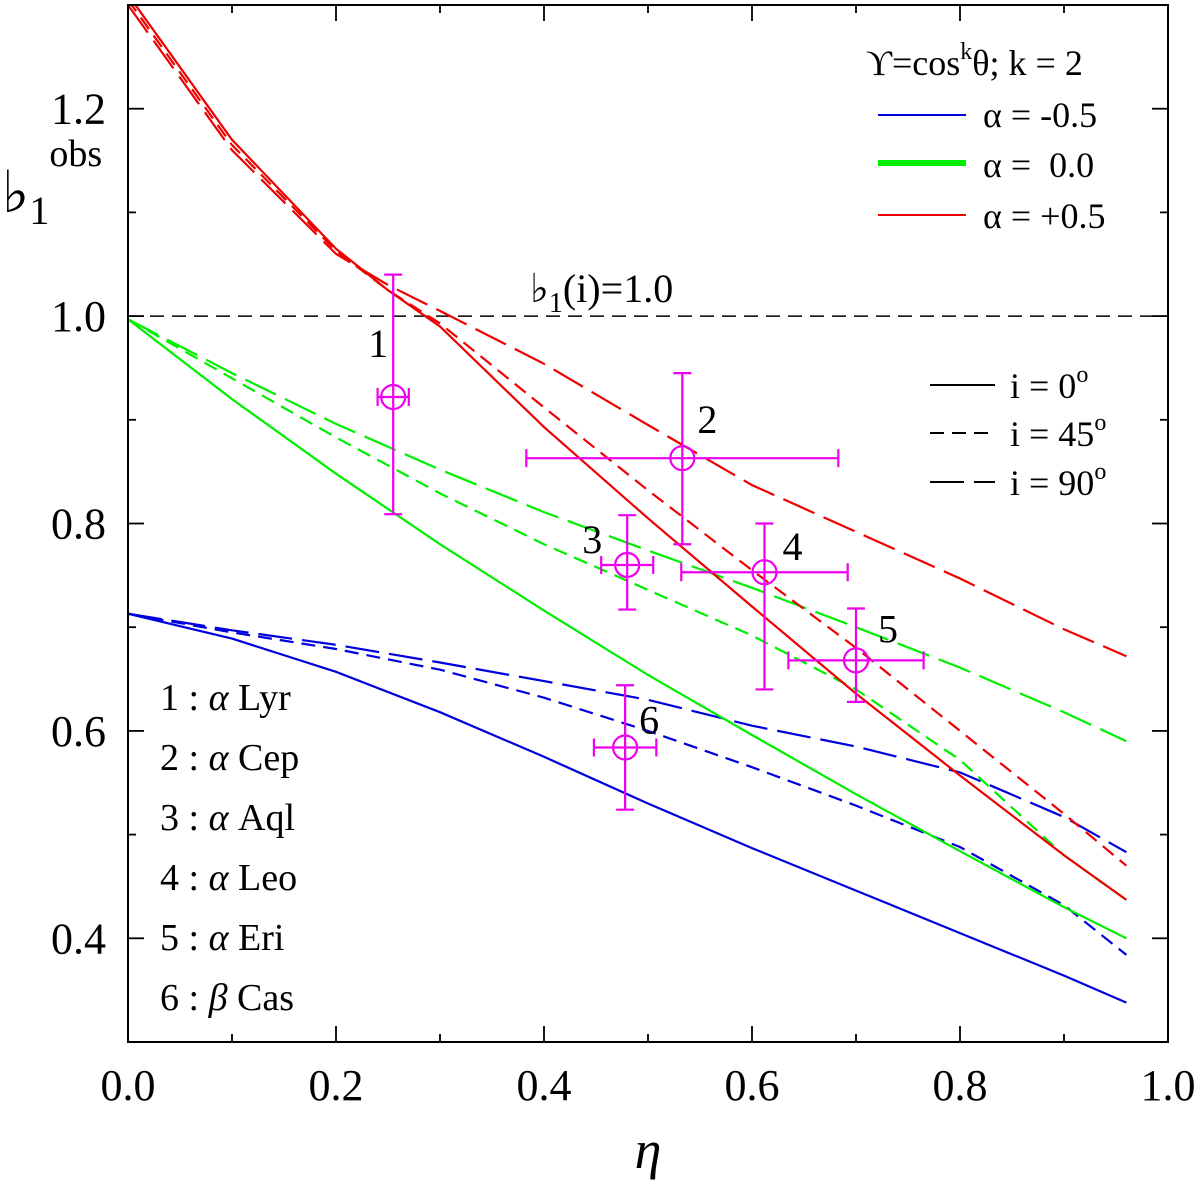 Image resolution: width=1200 pixels, height=1181 pixels. What do you see at coordinates (1040, 115) in the screenshot?
I see `legend-label-alpha-minus: α = -0.5` at bounding box center [1040, 115].